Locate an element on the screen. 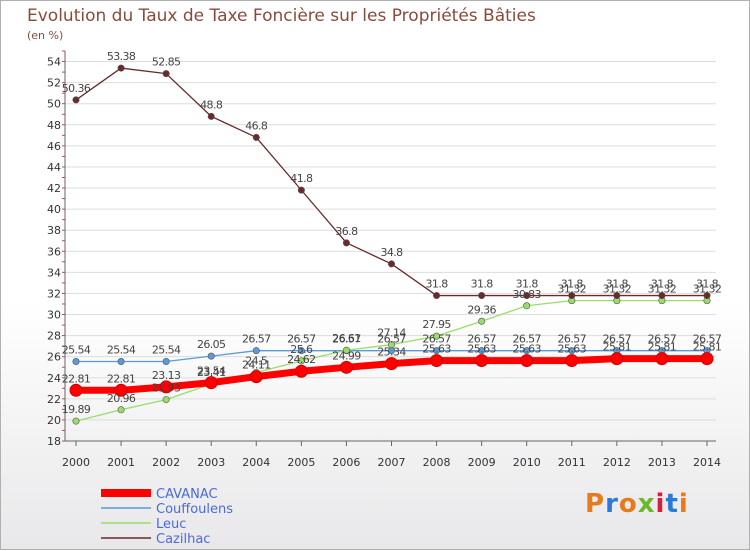  y-tick-label: 24 is located at coordinates (54, 378).